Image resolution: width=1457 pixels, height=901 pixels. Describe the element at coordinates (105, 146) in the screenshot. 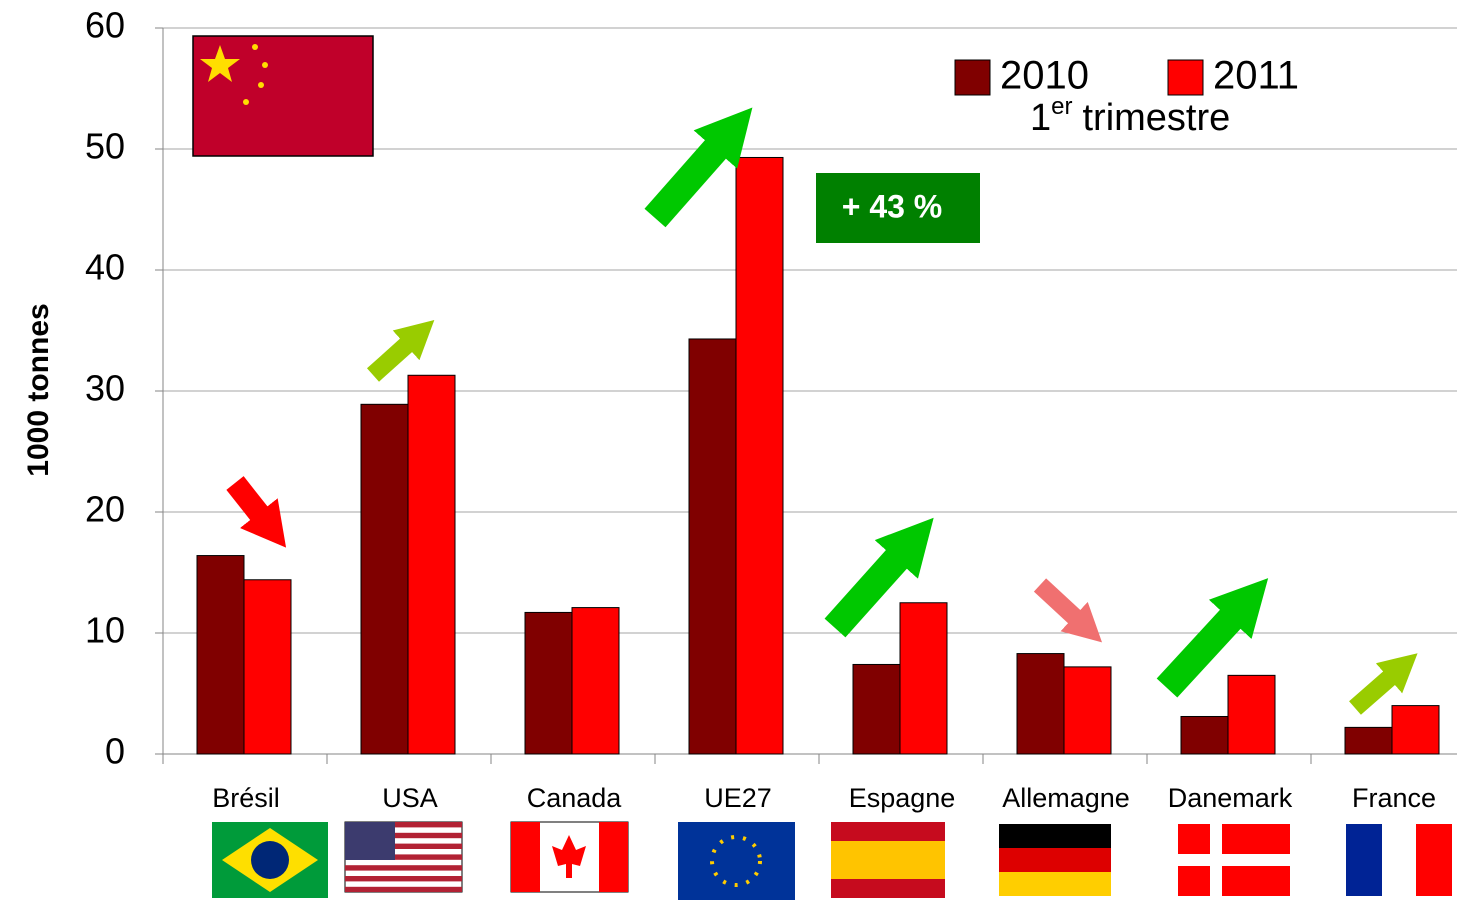

I see `y-tick-label: 50` at that location.